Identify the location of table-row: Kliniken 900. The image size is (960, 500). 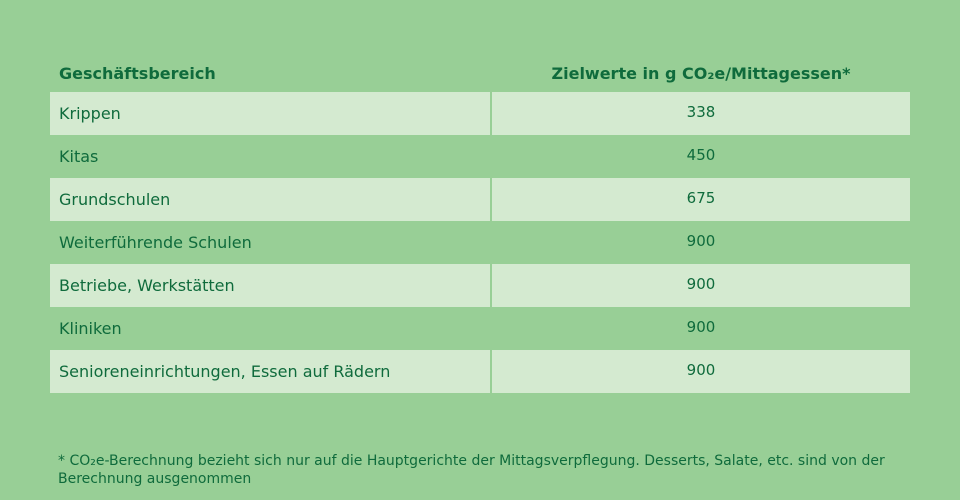
(480, 328).